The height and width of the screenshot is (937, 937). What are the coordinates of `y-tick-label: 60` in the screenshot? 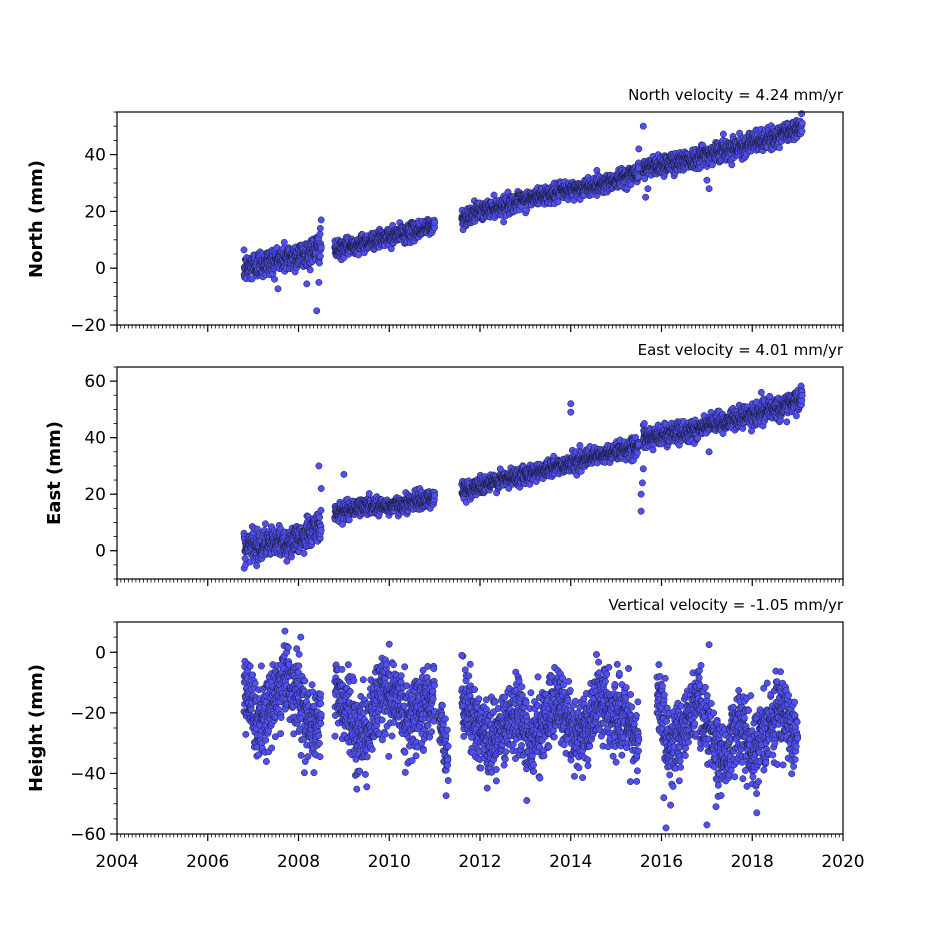 It's located at (95, 382).